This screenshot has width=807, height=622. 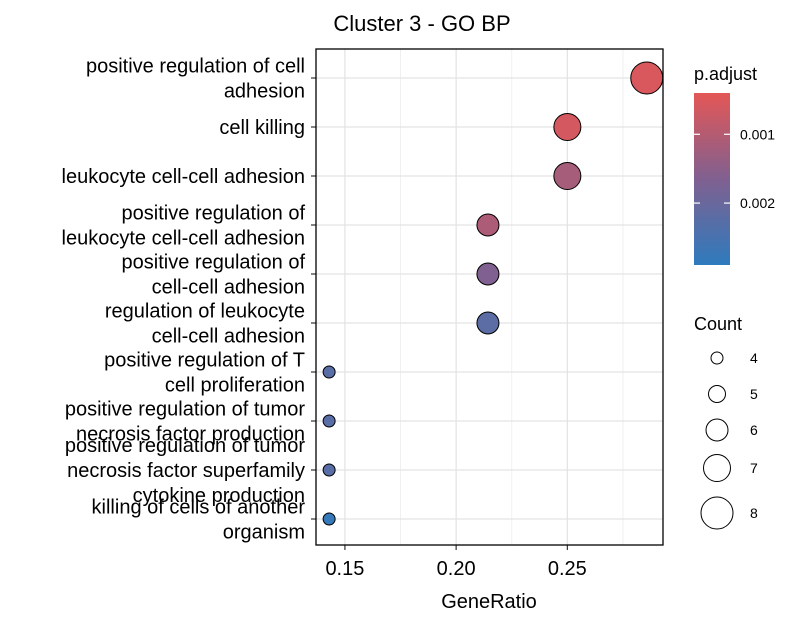 I want to click on x-tick-label: 0.25, so click(x=567, y=569).